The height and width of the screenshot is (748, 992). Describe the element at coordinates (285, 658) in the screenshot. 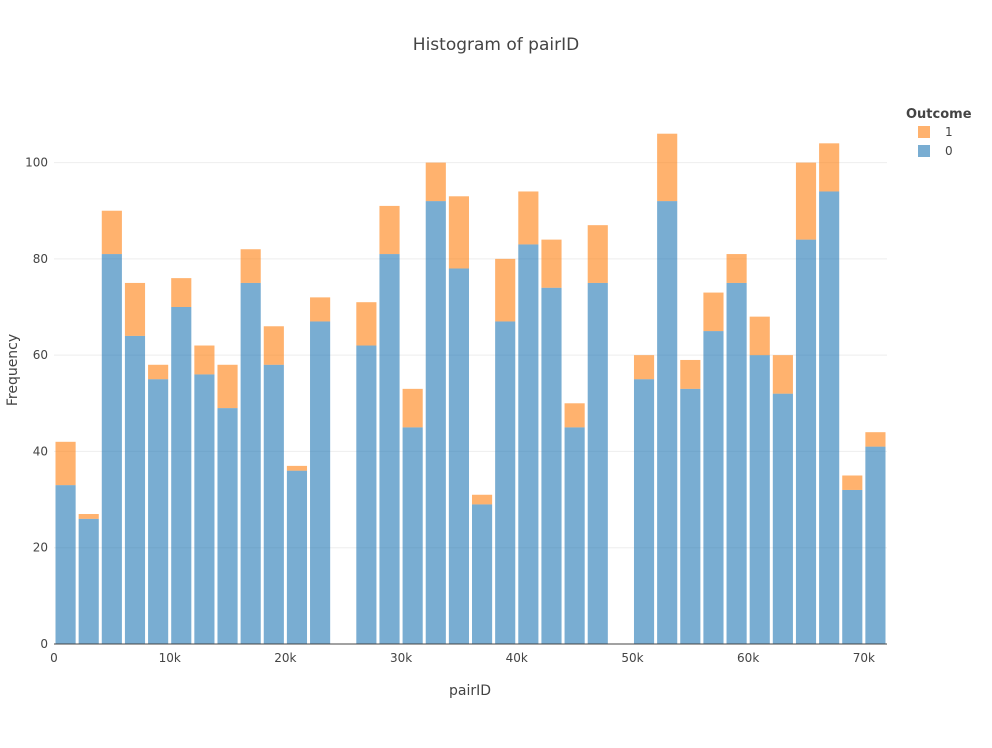

I see `x-tick-label: 20k` at that location.